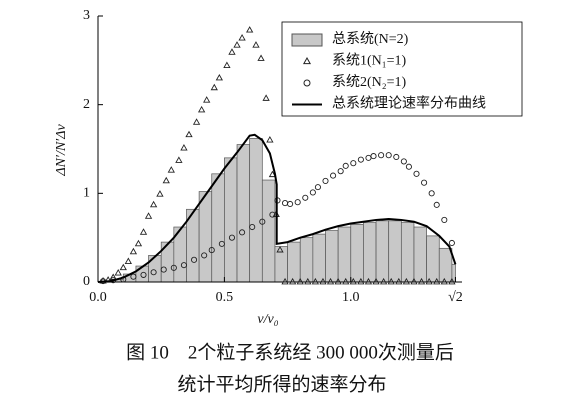 This screenshot has width=582, height=410. What do you see at coordinates (86, 104) in the screenshot?
I see `y-tick-label: 2` at bounding box center [86, 104].